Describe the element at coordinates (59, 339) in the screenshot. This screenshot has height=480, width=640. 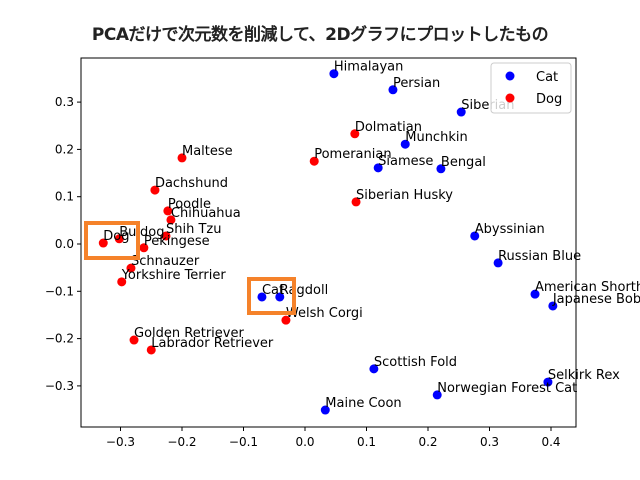
I see `y-tick-label: −0.2` at that location.